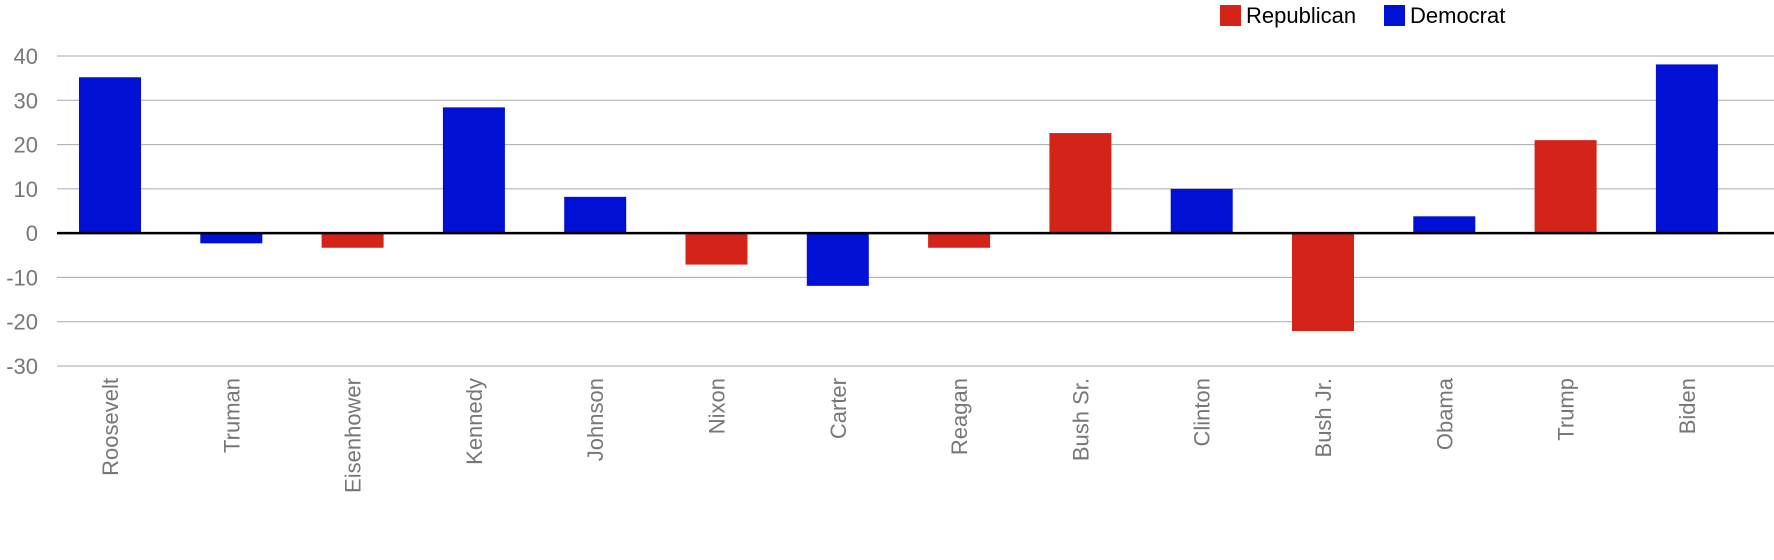  I want to click on bar-nixon, so click(716, 249).